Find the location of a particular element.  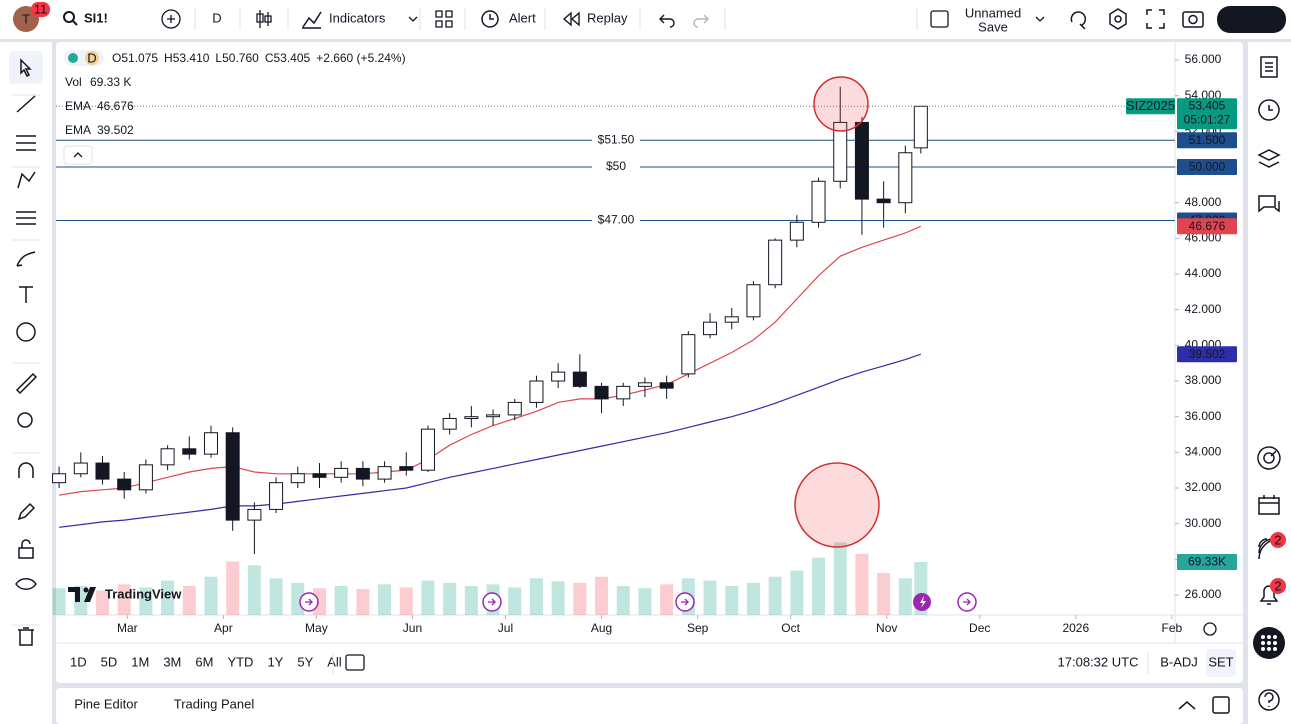

panel-tab: Trading Panel is located at coordinates (214, 703).